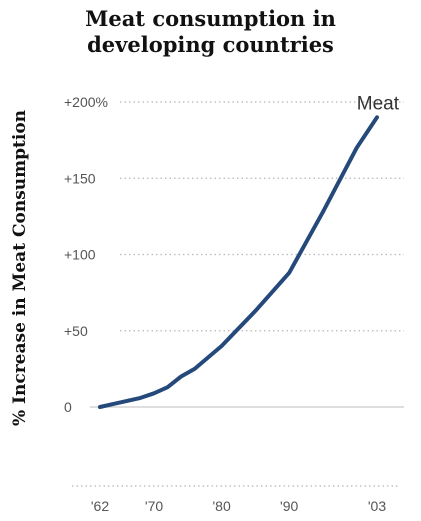 The height and width of the screenshot is (521, 421). I want to click on x-tick-label: '62, so click(100, 506).